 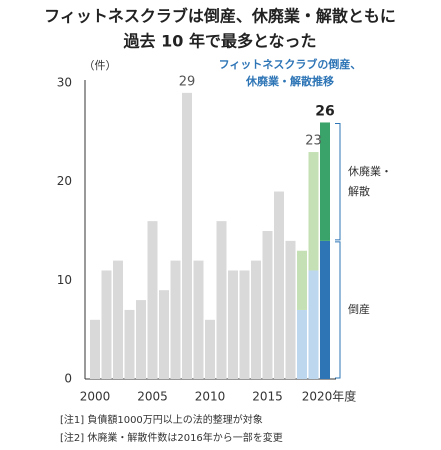 What do you see at coordinates (220, 16) in the screenshot?
I see `chart-title: フィットネスクラブは倒産、休廃業・解散ともに` at bounding box center [220, 16].